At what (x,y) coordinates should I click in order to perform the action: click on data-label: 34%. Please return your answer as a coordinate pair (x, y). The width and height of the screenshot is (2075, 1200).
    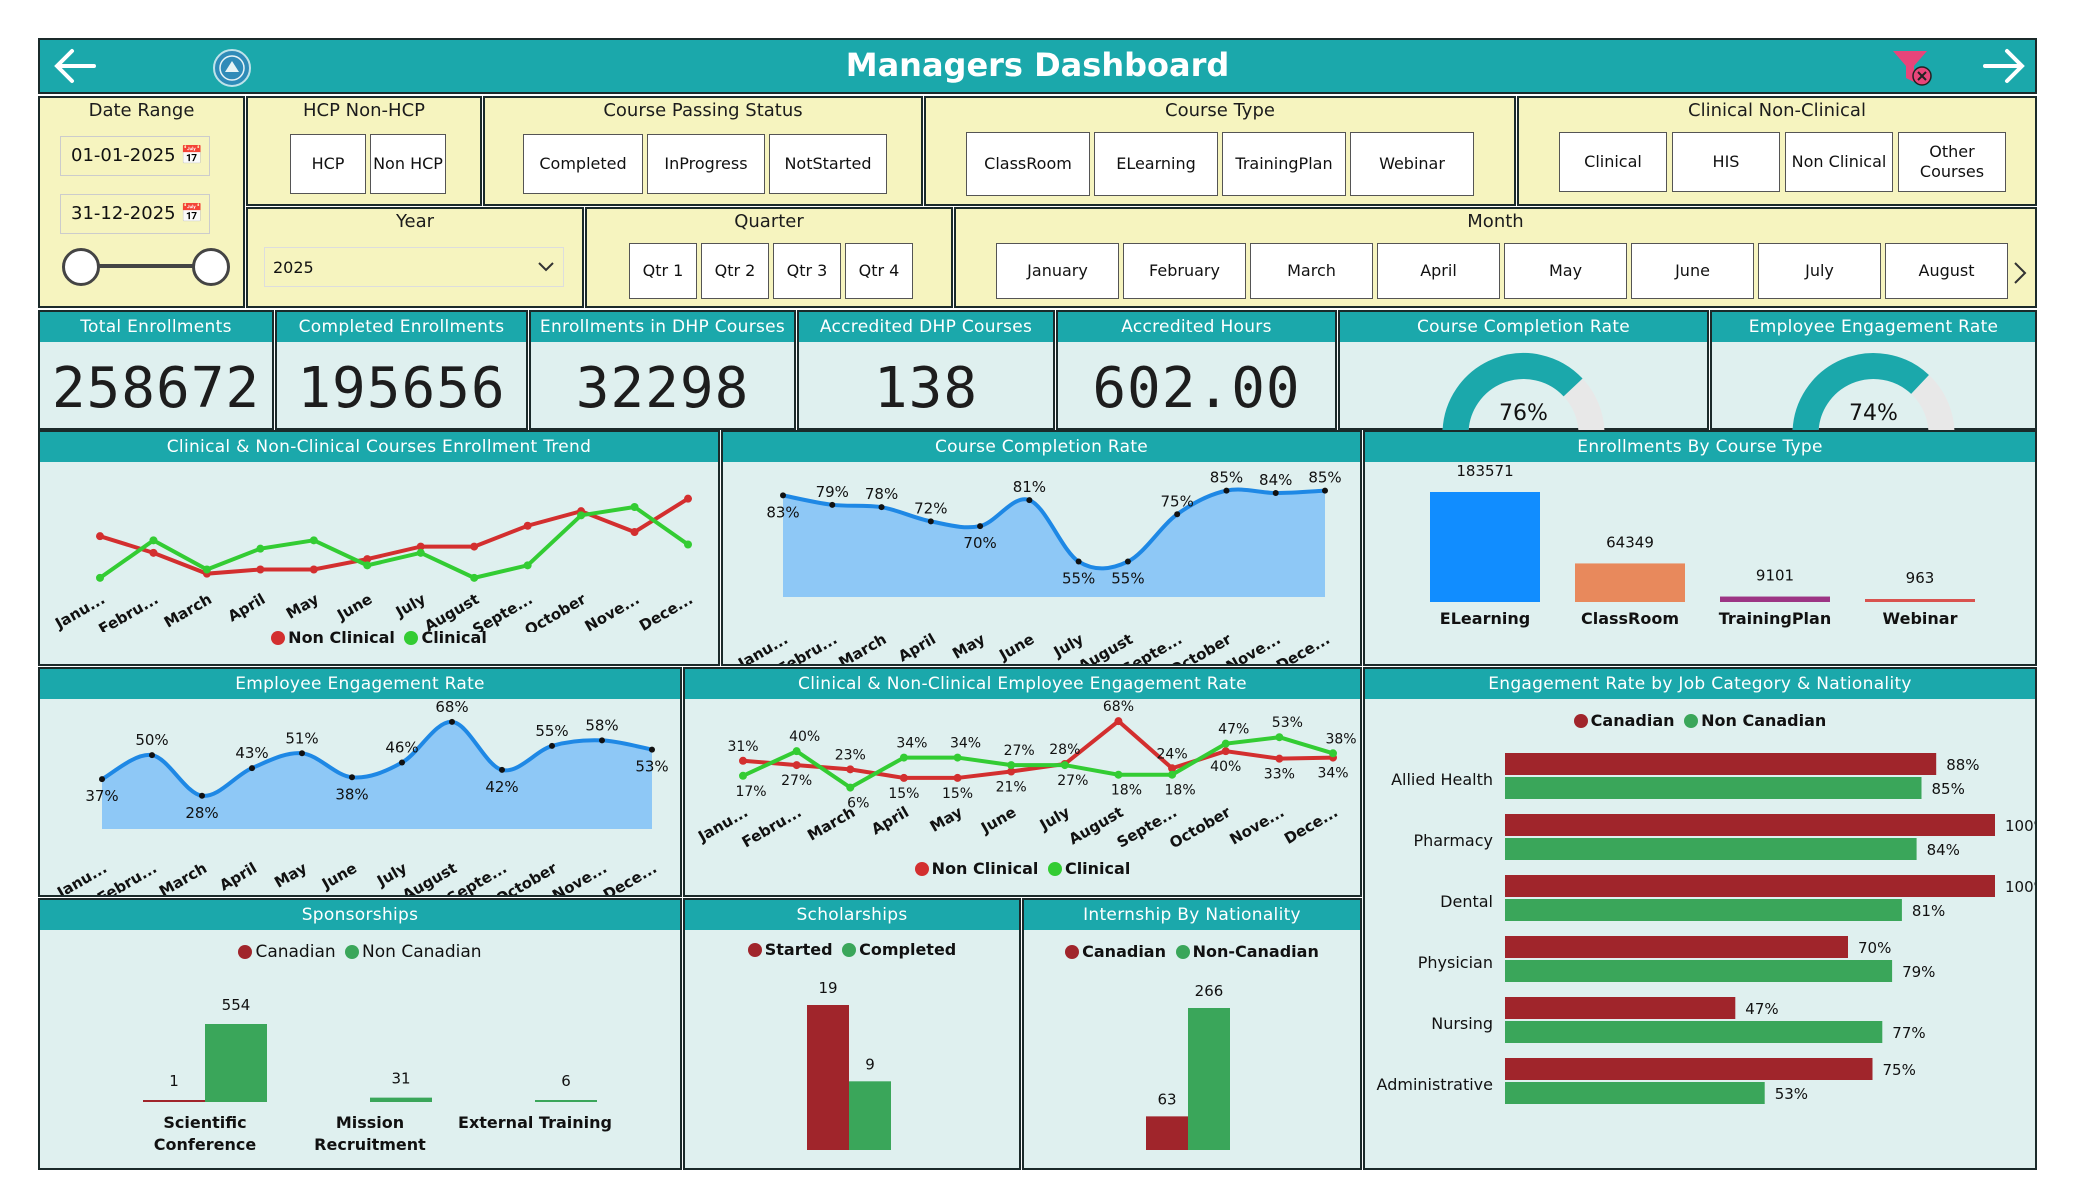
    Looking at the image, I should click on (965, 744).